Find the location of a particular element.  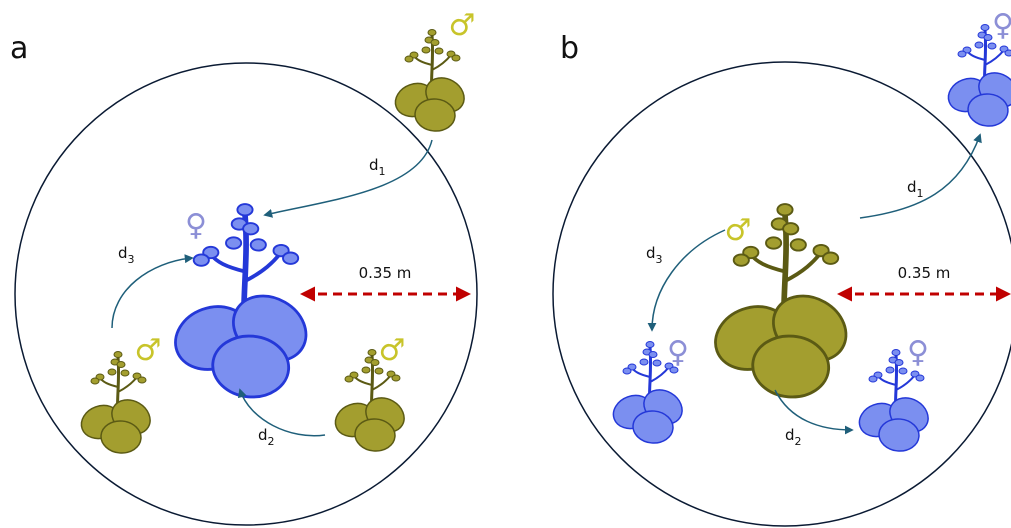

panel-label: b is located at coordinates (569, 48).